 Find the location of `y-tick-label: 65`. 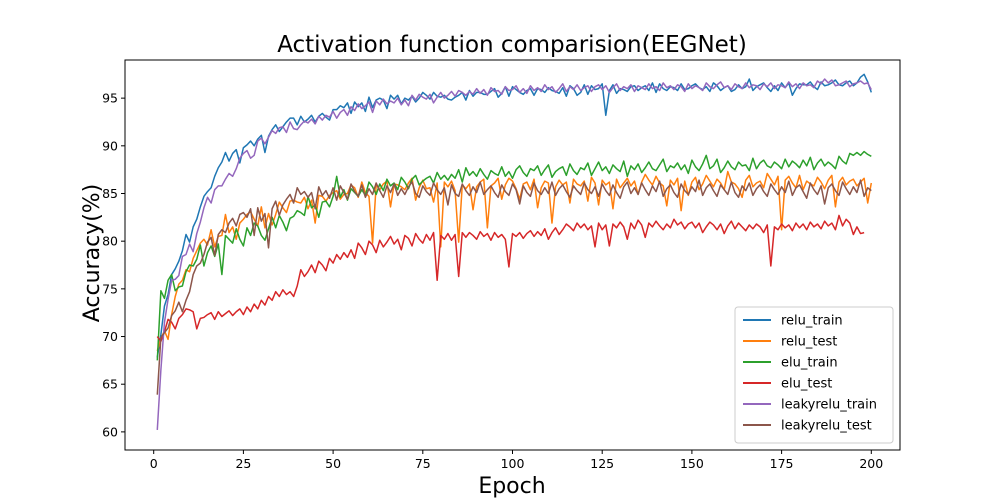

y-tick-label: 65 is located at coordinates (110, 384).